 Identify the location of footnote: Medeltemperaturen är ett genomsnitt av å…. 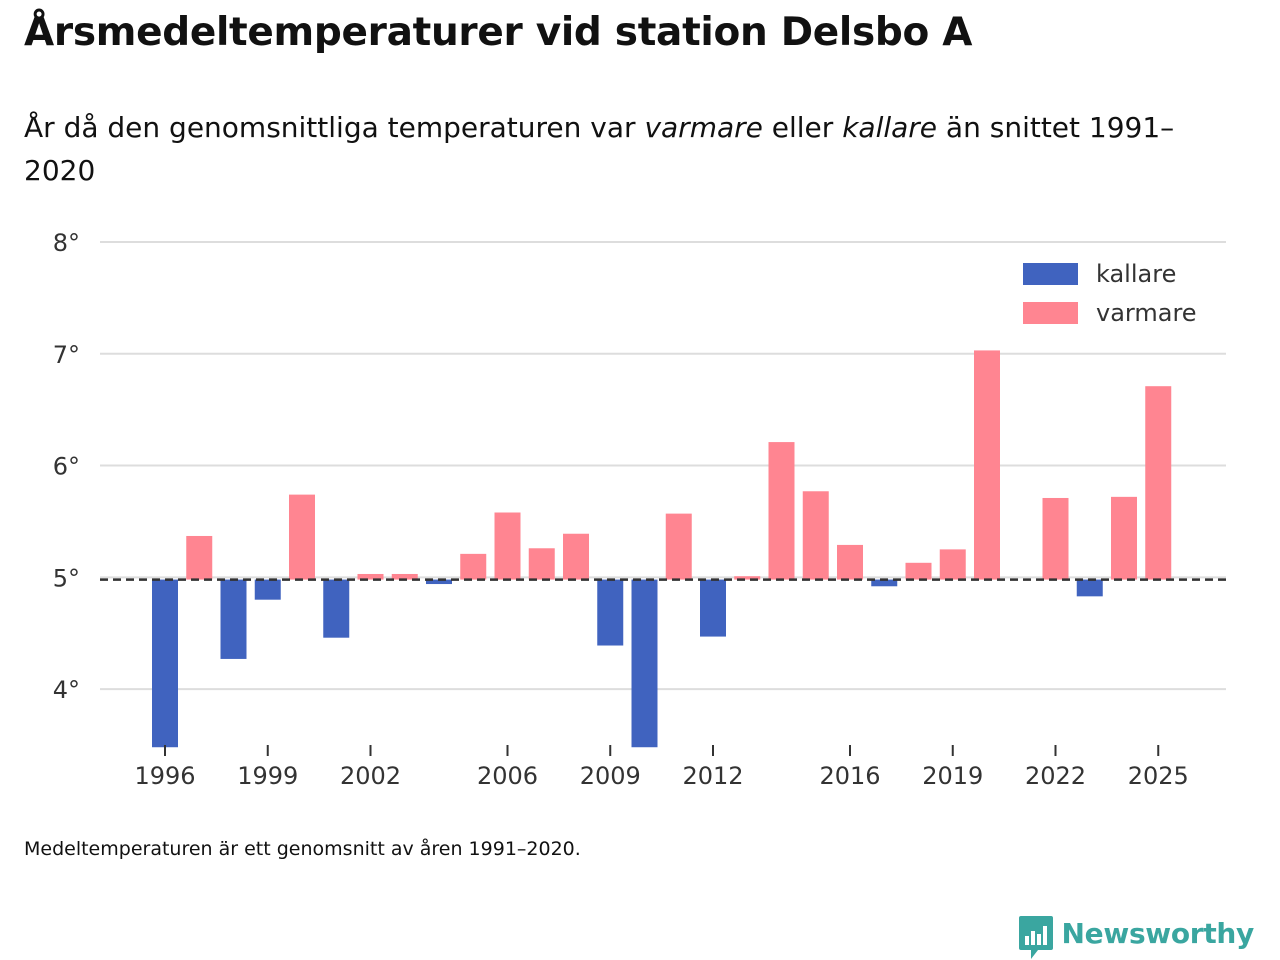
(302, 849).